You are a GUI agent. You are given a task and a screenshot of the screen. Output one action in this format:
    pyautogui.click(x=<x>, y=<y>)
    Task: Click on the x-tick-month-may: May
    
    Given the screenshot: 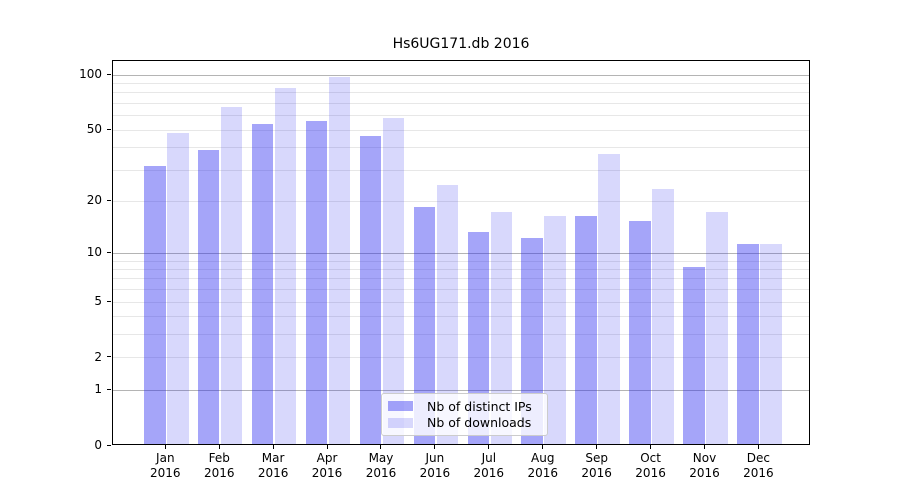 What is the action you would take?
    pyautogui.click(x=381, y=458)
    